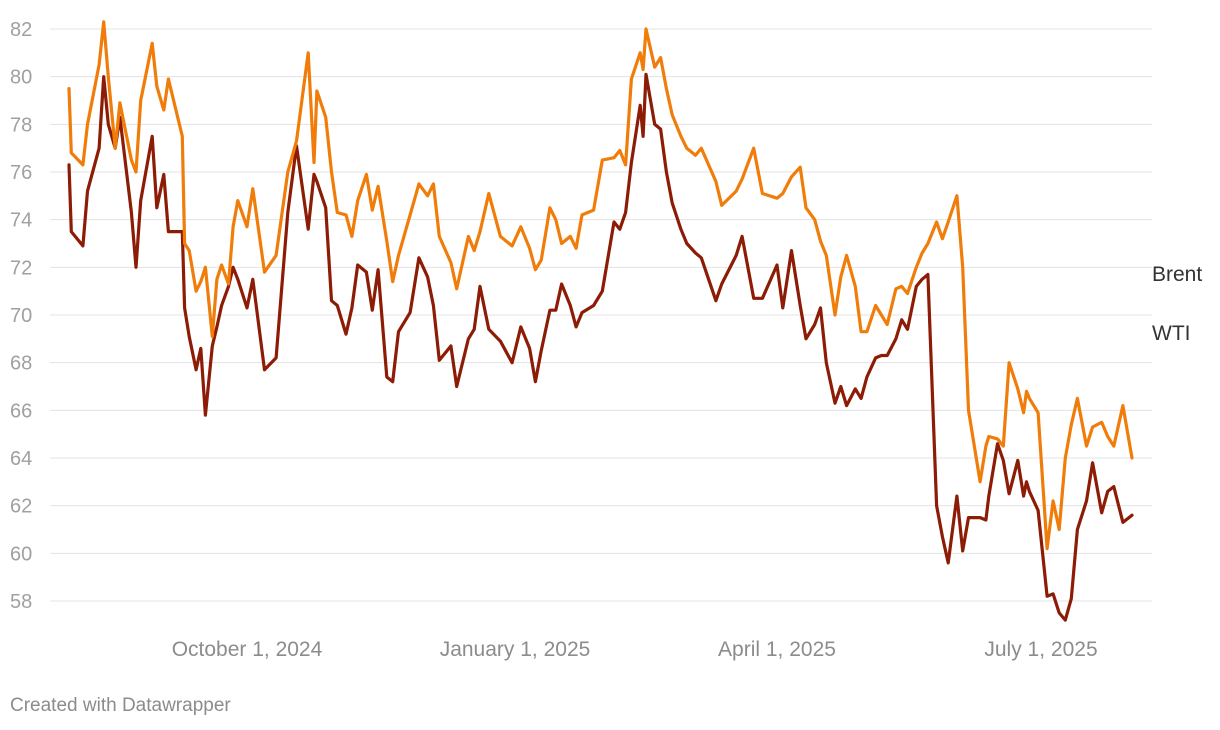 The width and height of the screenshot is (1220, 730). I want to click on y-tick-label: 76, so click(21, 173).